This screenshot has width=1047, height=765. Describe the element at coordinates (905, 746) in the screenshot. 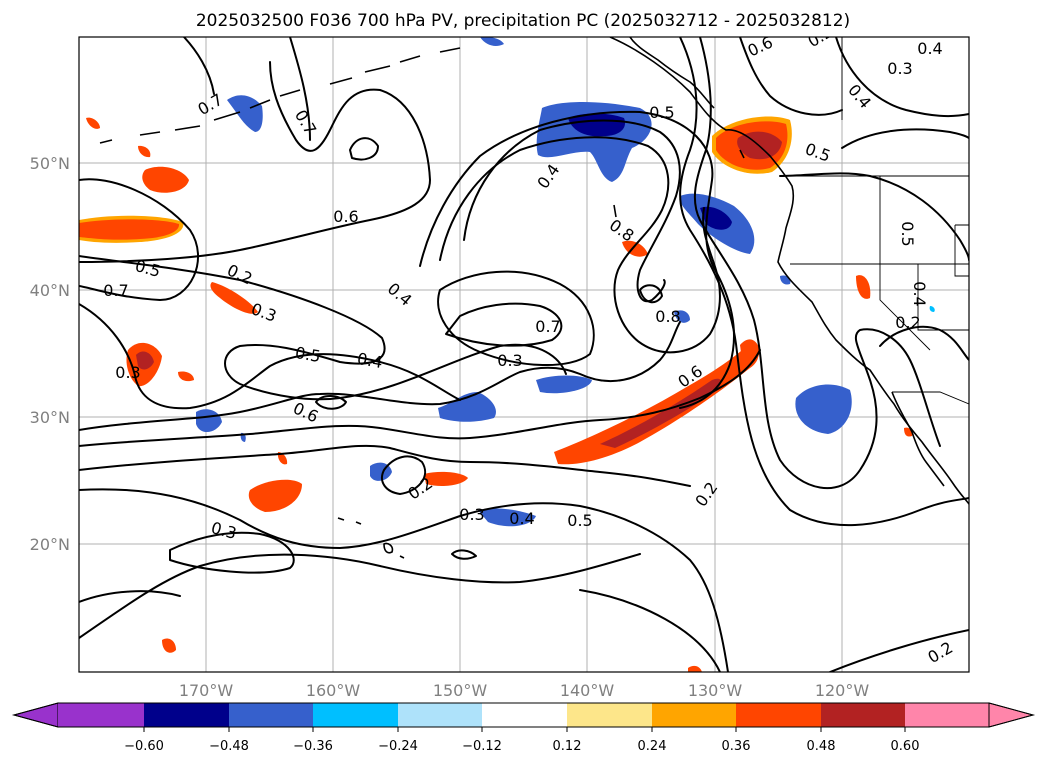

I see `colorbar-tick-label: 0.60` at that location.